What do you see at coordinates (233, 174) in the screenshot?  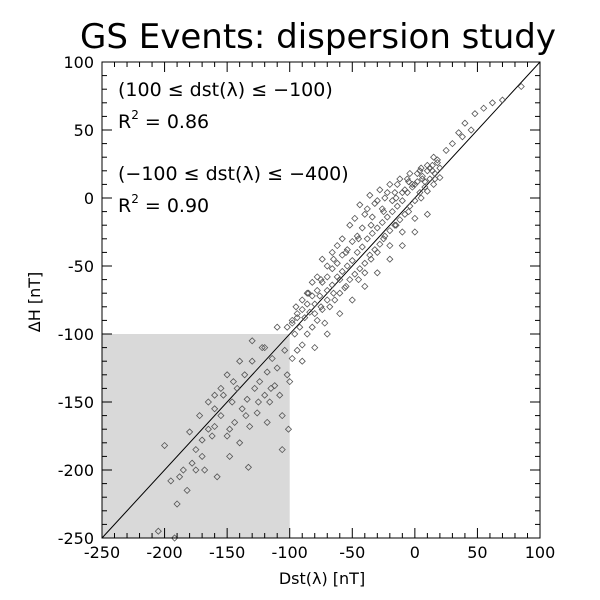 I see `annotation-range-2: (−100 ≤ dst(λ) ≤ −400)` at bounding box center [233, 174].